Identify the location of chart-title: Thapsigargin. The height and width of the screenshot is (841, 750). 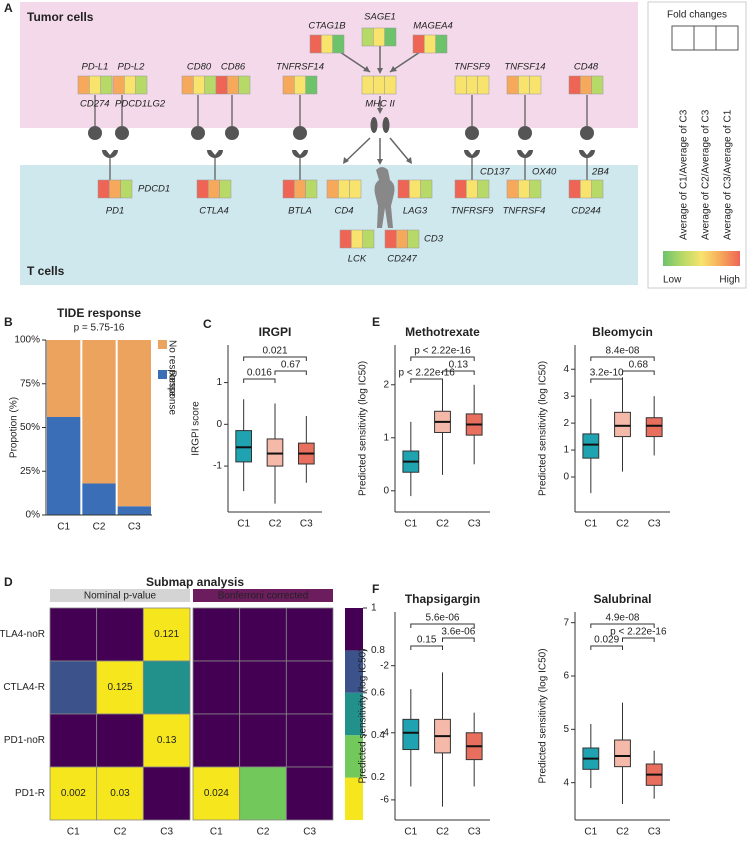
(442, 599).